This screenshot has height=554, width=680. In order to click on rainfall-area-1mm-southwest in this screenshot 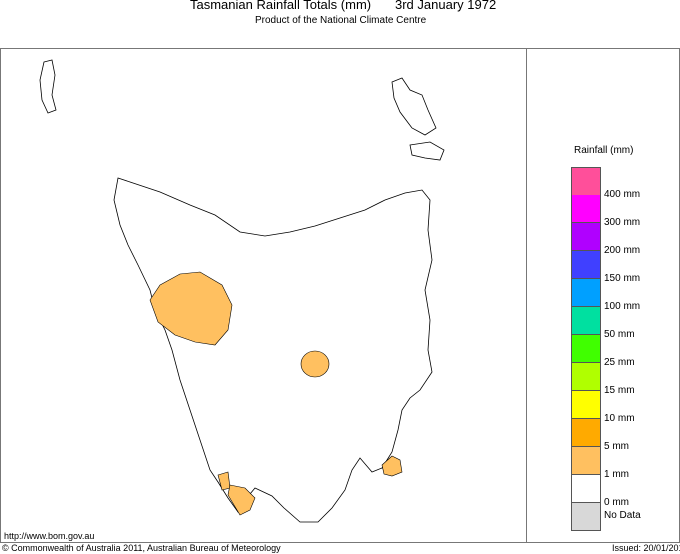, I will do `click(241, 500)`.